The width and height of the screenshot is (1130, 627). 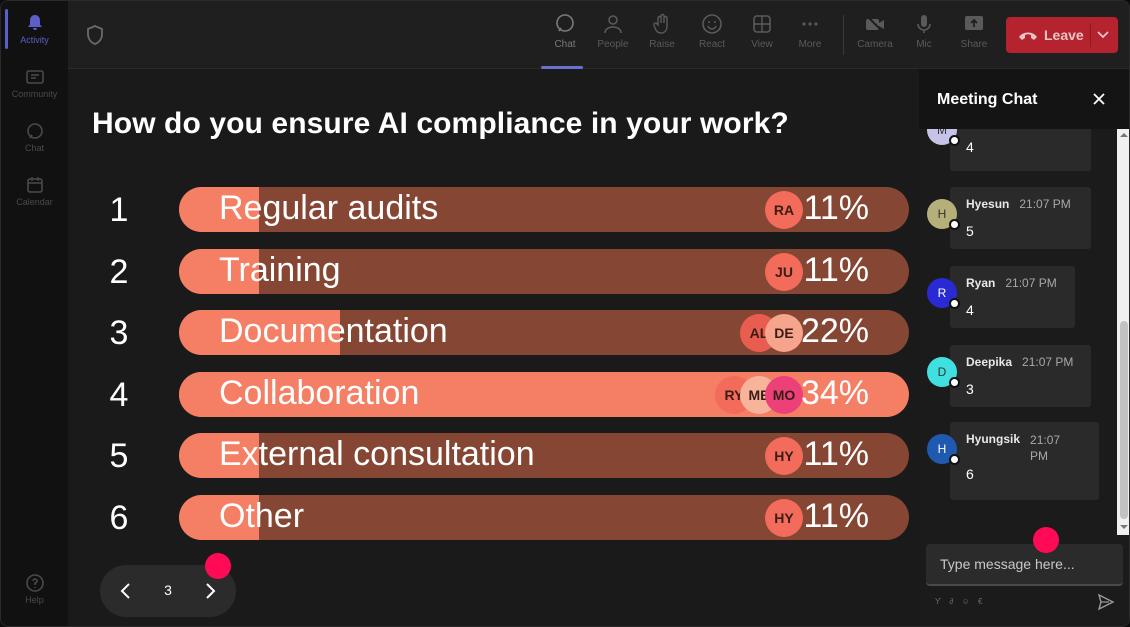 I want to click on chat-bubble: Hyungsik 21:07 PM 6, so click(x=1024, y=461).